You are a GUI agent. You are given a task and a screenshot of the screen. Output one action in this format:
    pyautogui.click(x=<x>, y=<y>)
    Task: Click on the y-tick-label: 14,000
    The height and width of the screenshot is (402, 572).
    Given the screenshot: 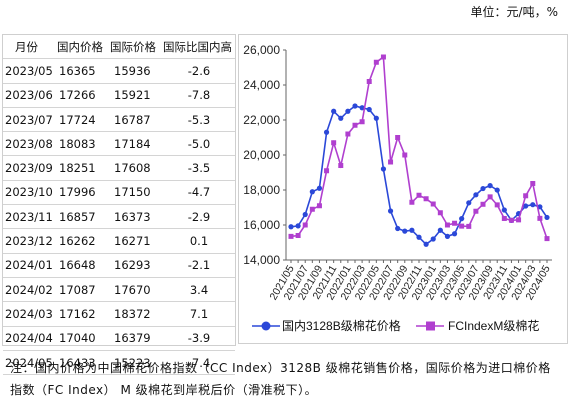 What is the action you would take?
    pyautogui.click(x=261, y=260)
    